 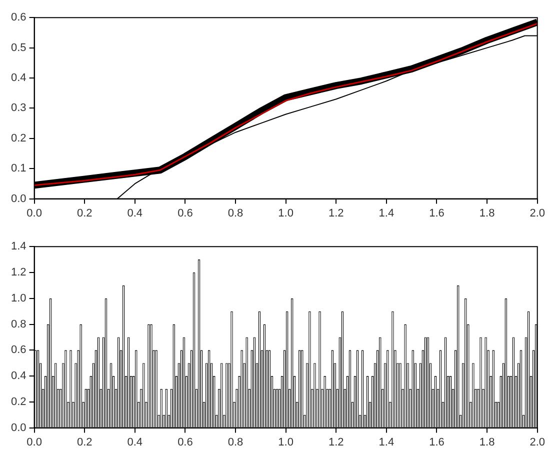 What do you see at coordinates (18, 272) in the screenshot?
I see `y-tick-label: 1.2` at bounding box center [18, 272].